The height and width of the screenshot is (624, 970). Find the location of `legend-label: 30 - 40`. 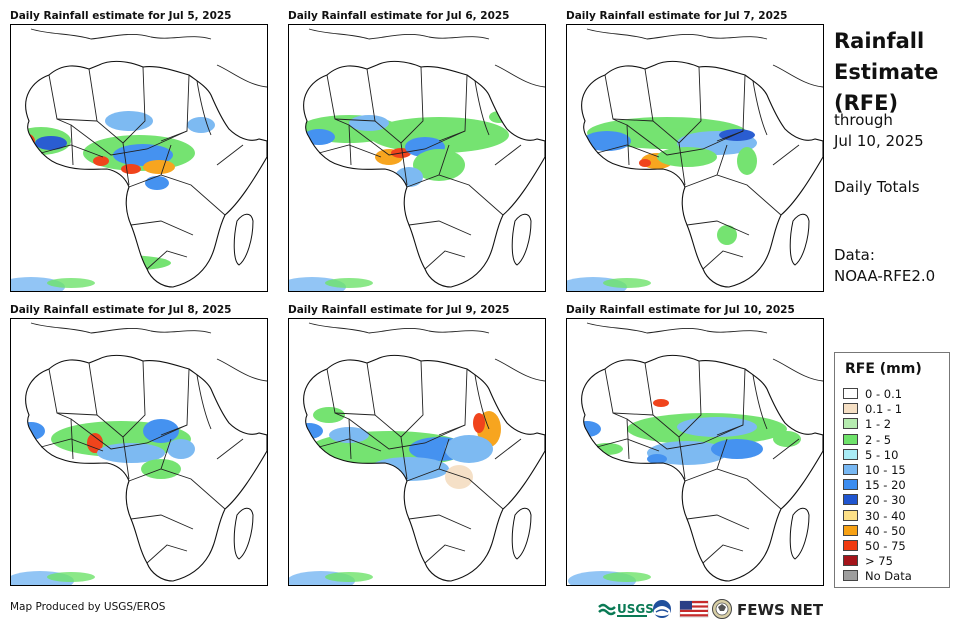

legend-label: 30 - 40 is located at coordinates (885, 515).